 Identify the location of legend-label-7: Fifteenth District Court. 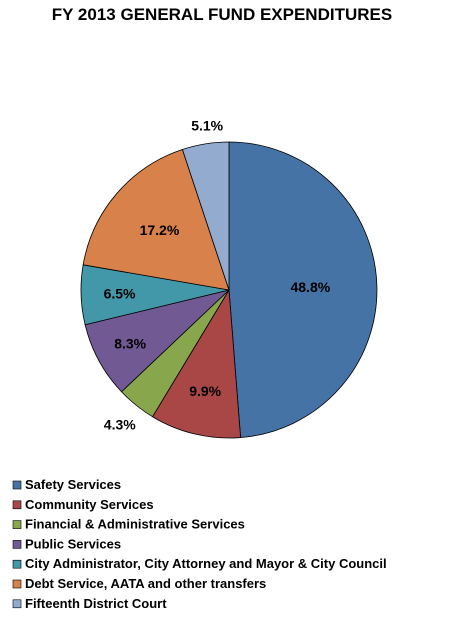
(96, 603).